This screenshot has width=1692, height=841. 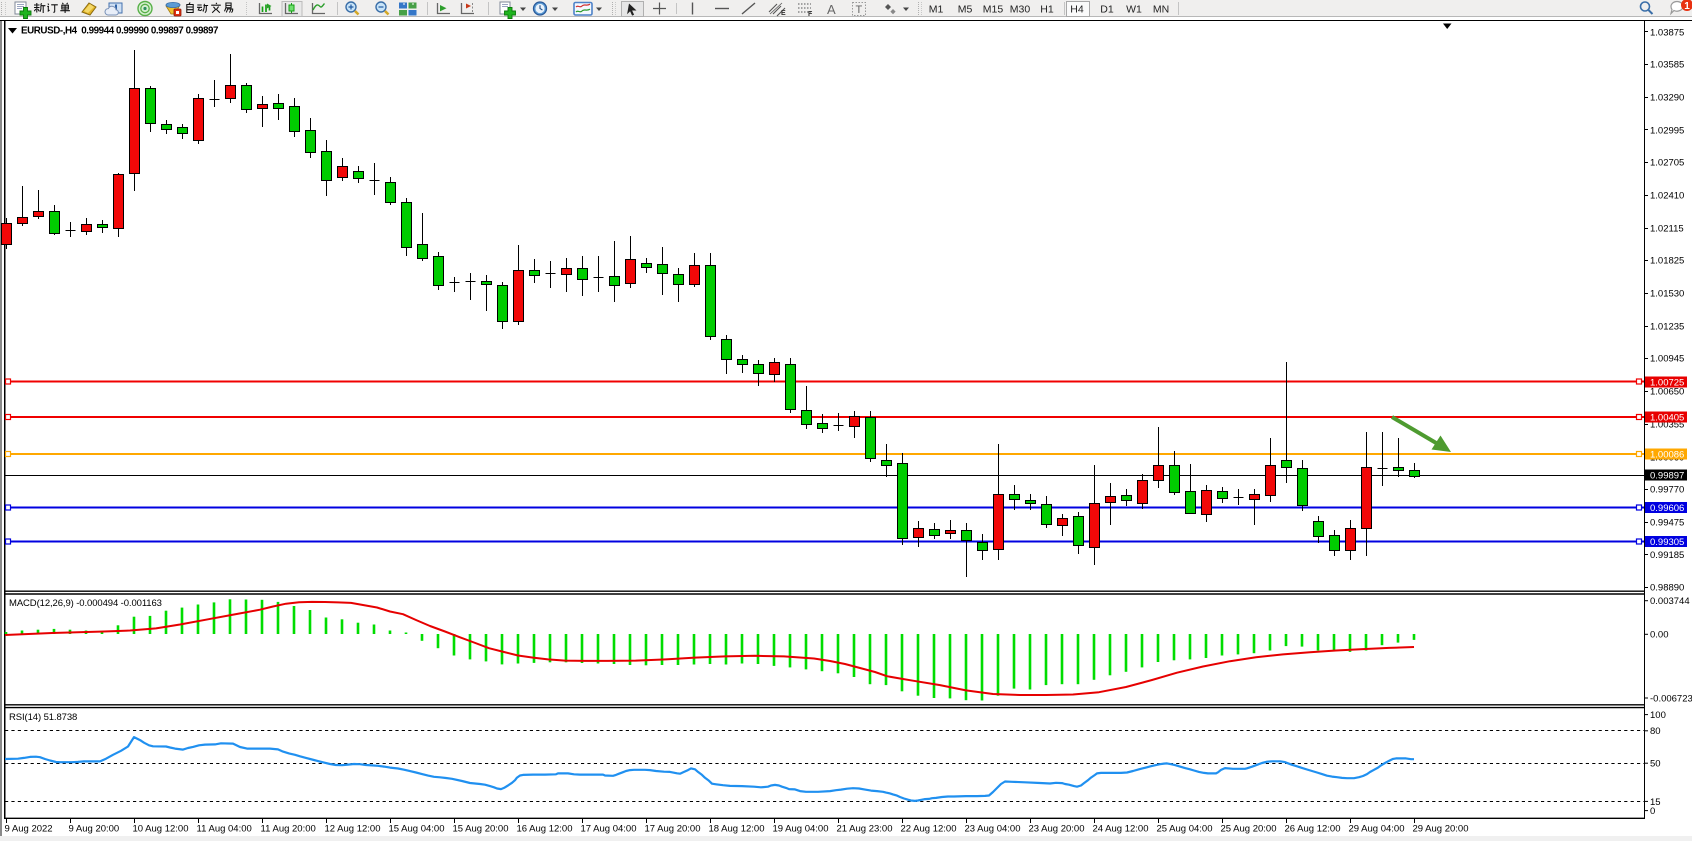 I want to click on svg-text: D1, so click(x=1107, y=10).